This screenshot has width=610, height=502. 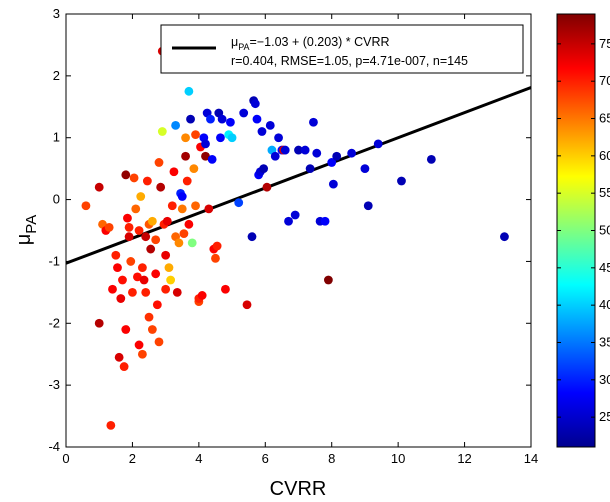 I want to click on y-tick-label: -2, so click(x=54, y=322).